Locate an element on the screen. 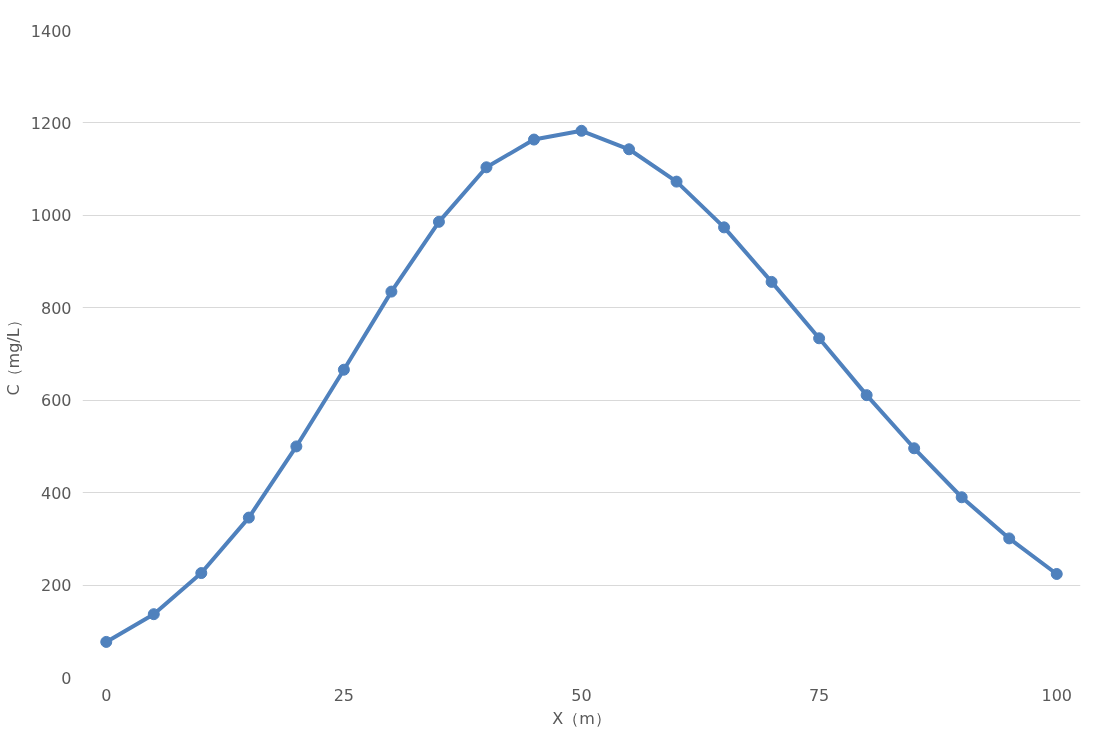  x-tick-label: 50 is located at coordinates (581, 695).